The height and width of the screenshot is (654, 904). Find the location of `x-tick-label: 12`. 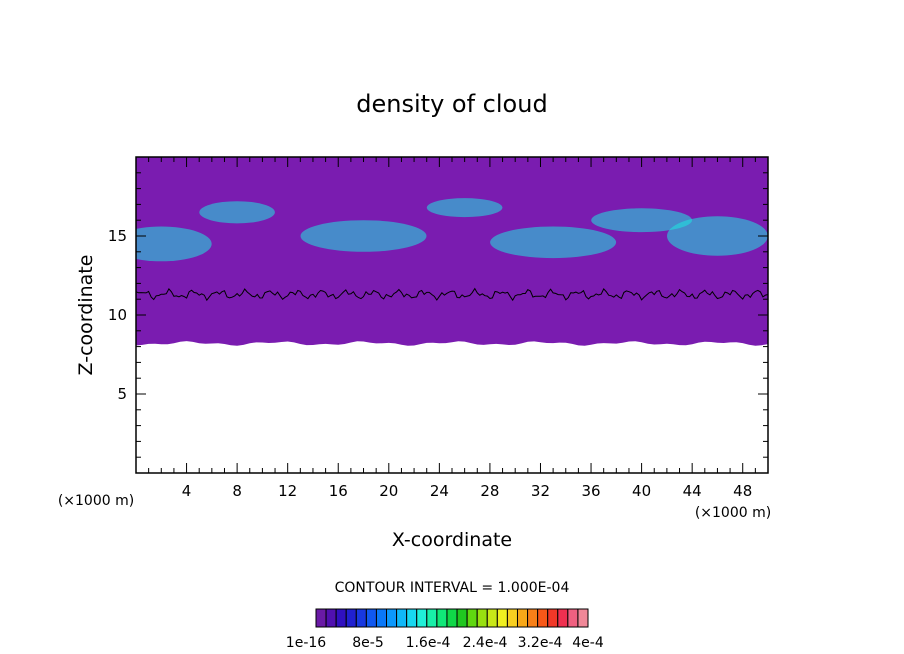

x-tick-label: 12 is located at coordinates (287, 491).